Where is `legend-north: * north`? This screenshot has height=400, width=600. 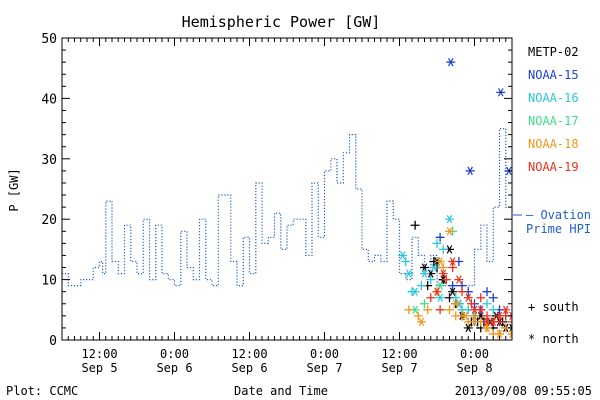 legend-north: * north is located at coordinates (553, 339).